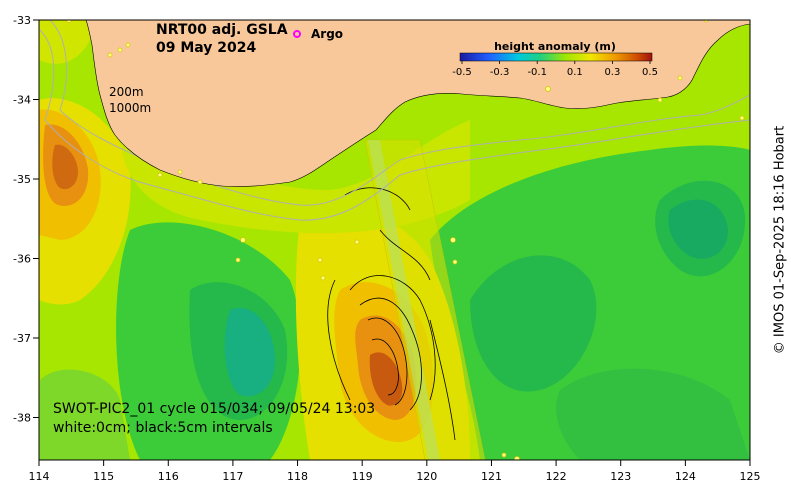 This screenshot has width=791, height=492. Describe the element at coordinates (297, 476) in the screenshot. I see `lon-tick-label: 118` at that location.